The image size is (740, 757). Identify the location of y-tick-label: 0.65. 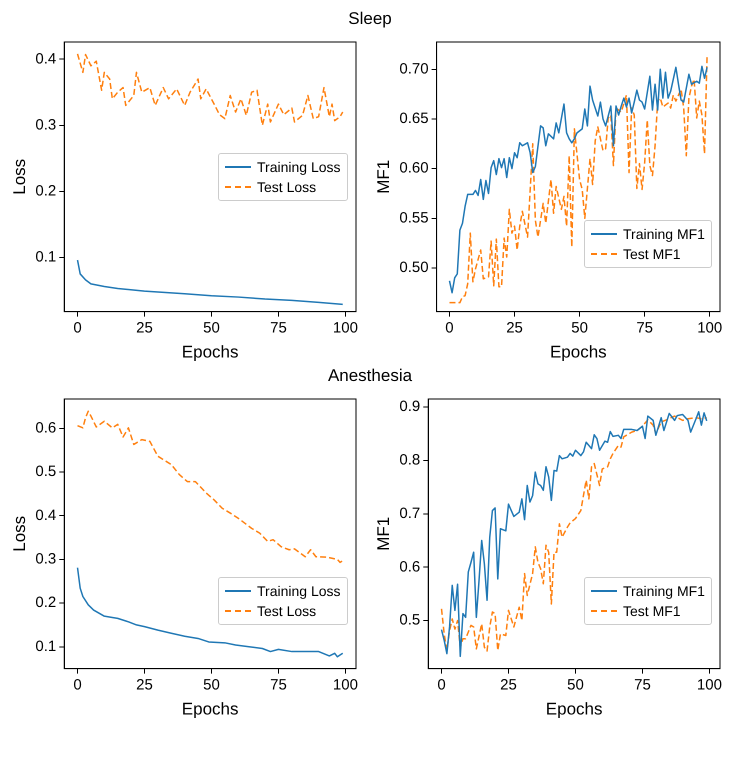
(414, 119).